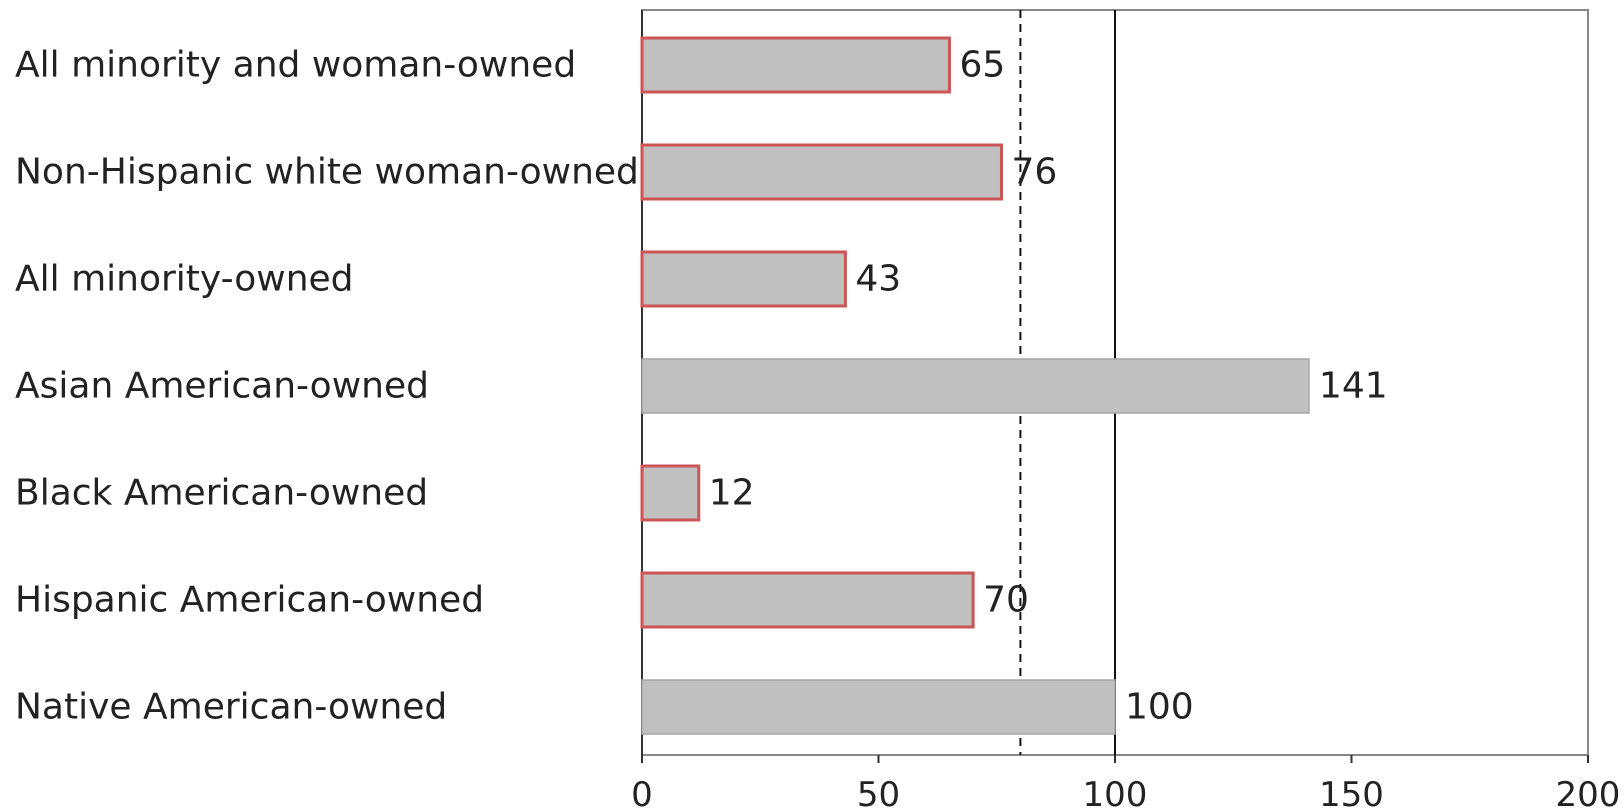 The height and width of the screenshot is (811, 1624). Describe the element at coordinates (1034, 172) in the screenshot. I see `data-label: 76` at that location.